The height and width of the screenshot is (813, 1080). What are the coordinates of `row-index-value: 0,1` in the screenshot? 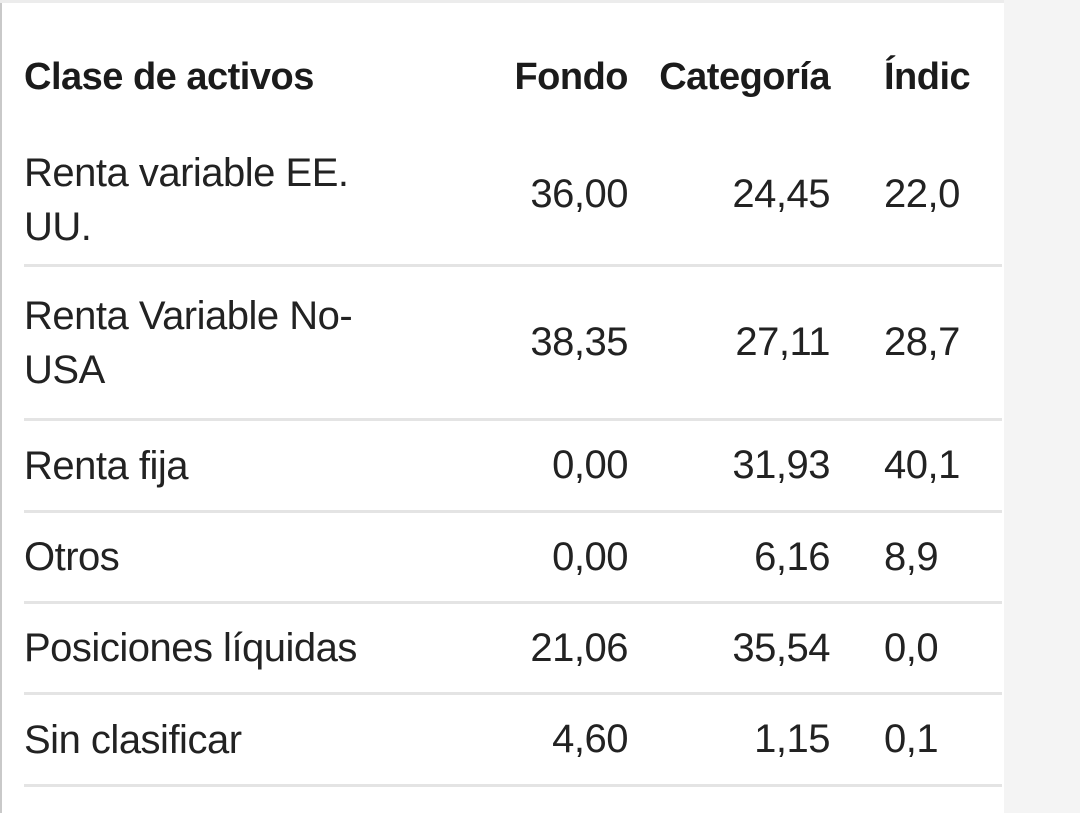 It's located at (911, 739).